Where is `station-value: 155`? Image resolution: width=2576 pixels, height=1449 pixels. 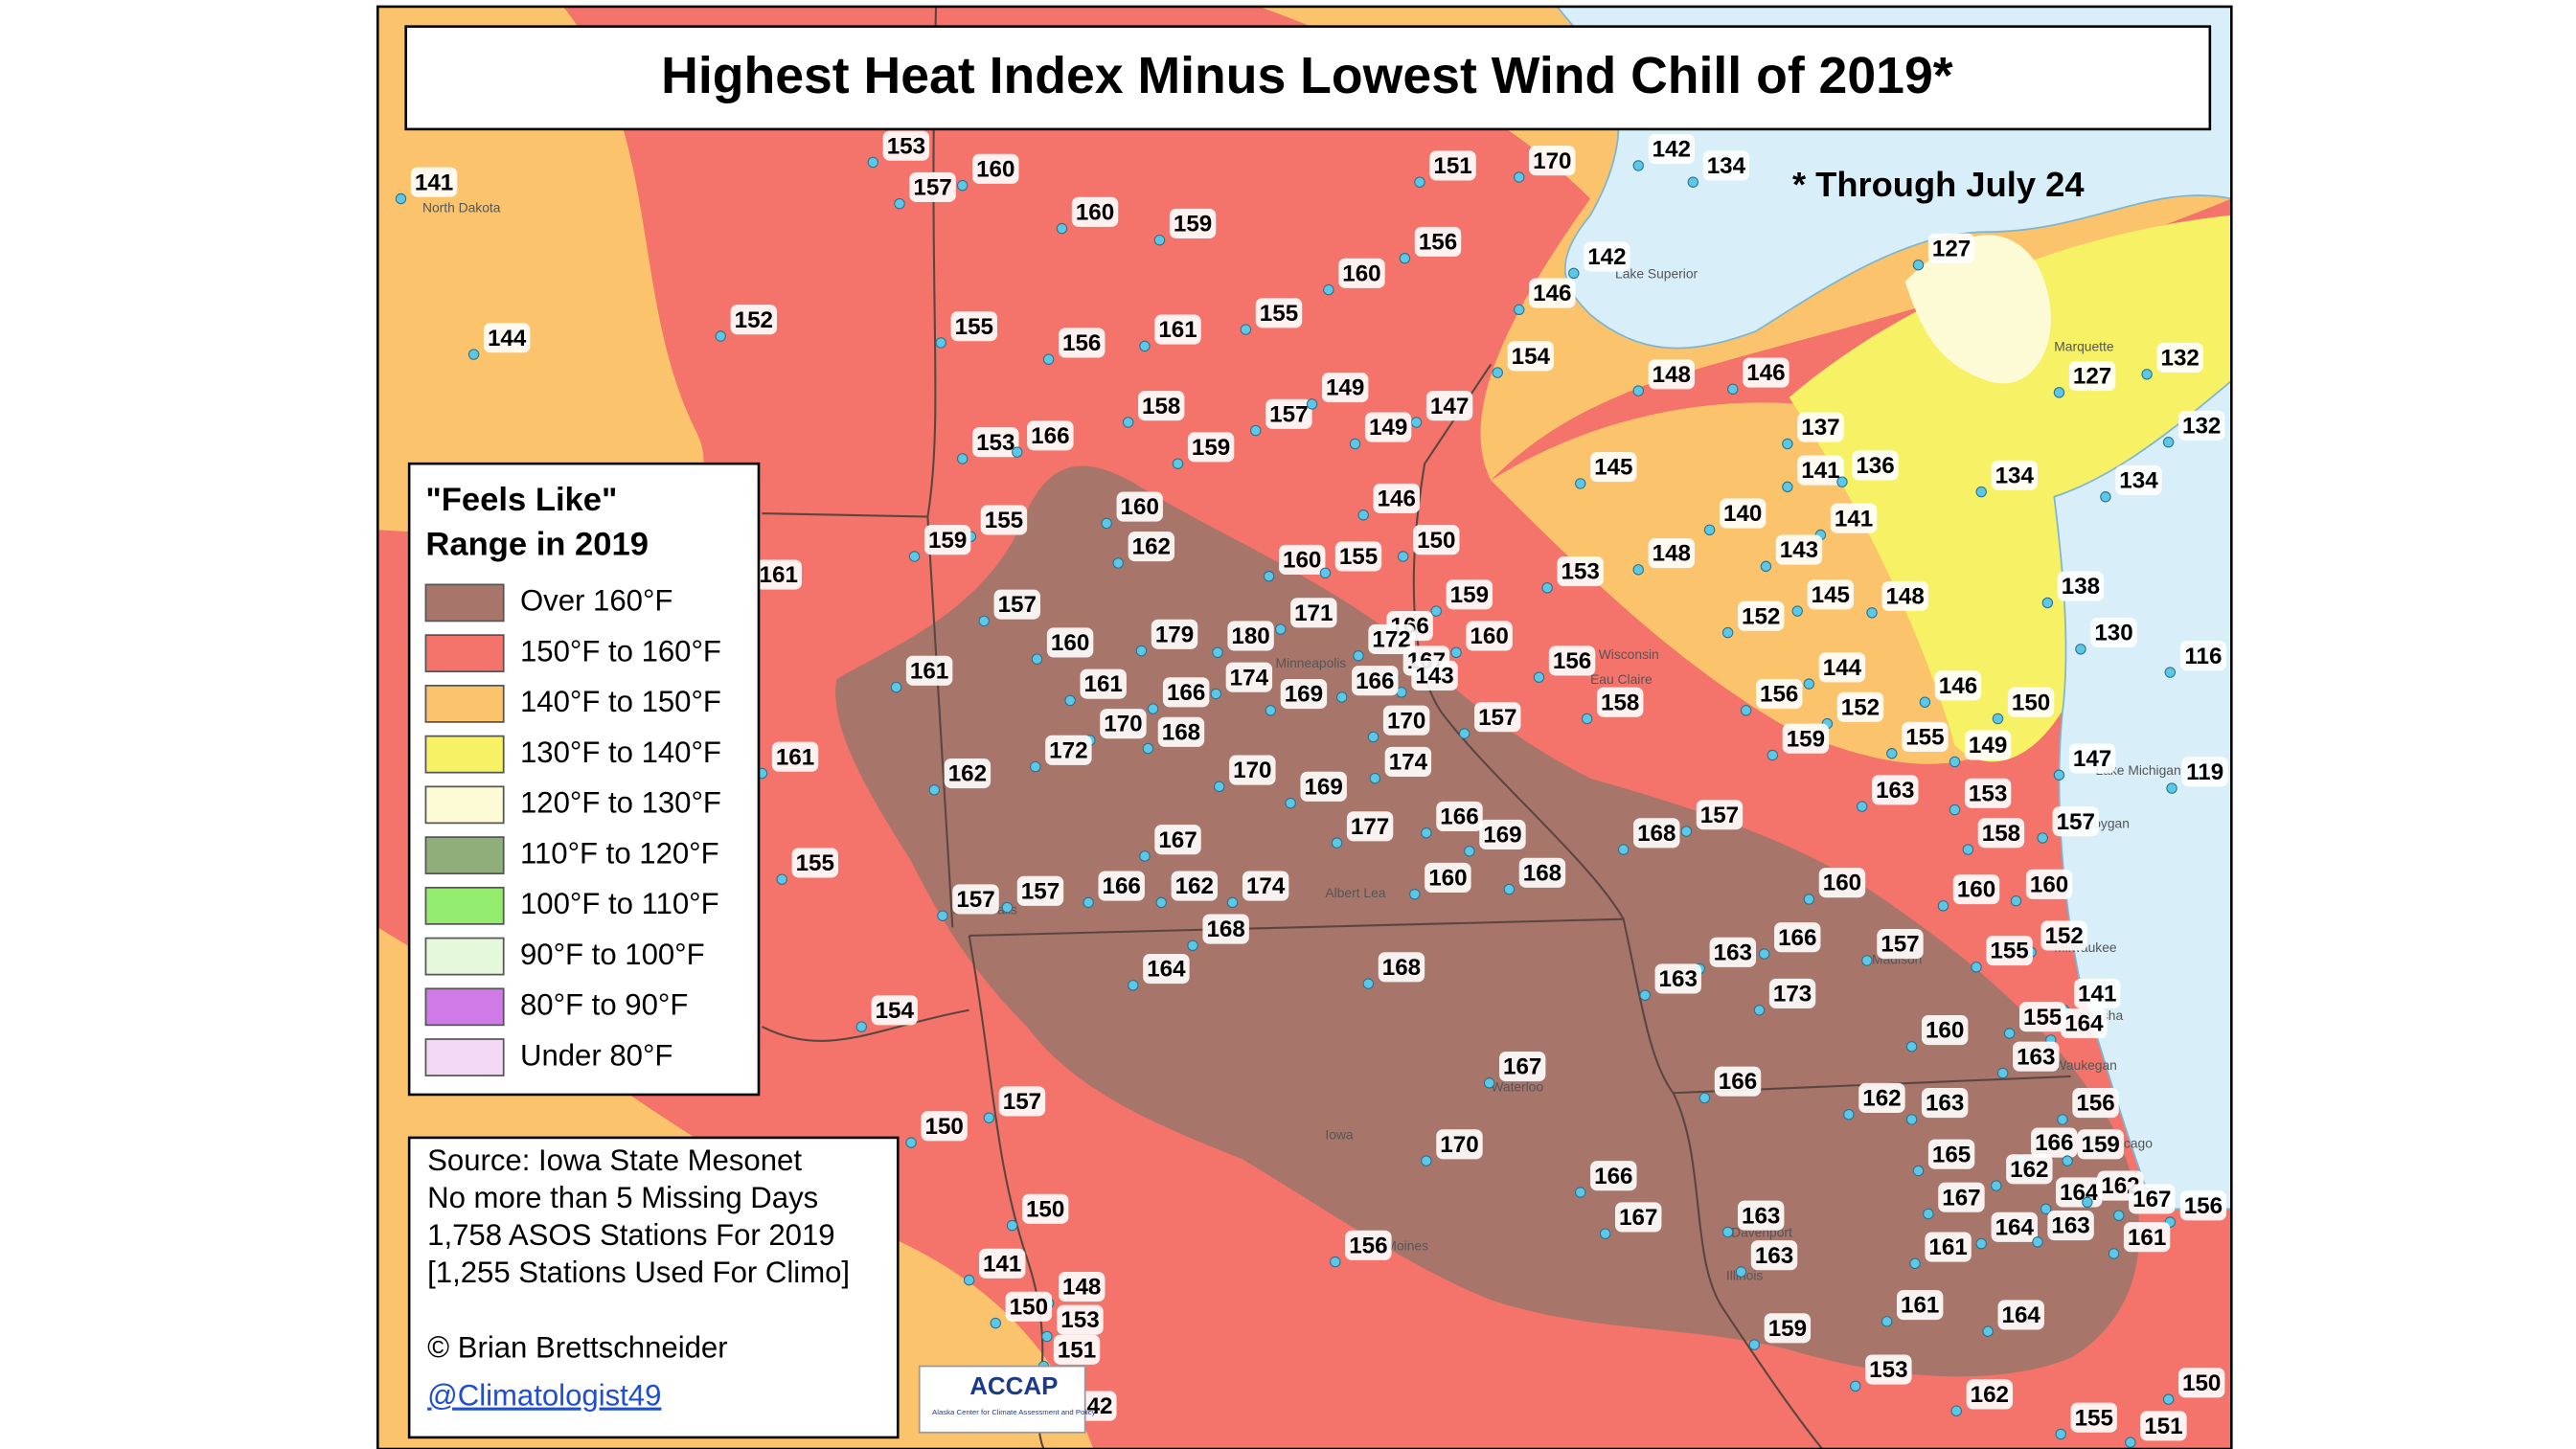 station-value: 155 is located at coordinates (815, 863).